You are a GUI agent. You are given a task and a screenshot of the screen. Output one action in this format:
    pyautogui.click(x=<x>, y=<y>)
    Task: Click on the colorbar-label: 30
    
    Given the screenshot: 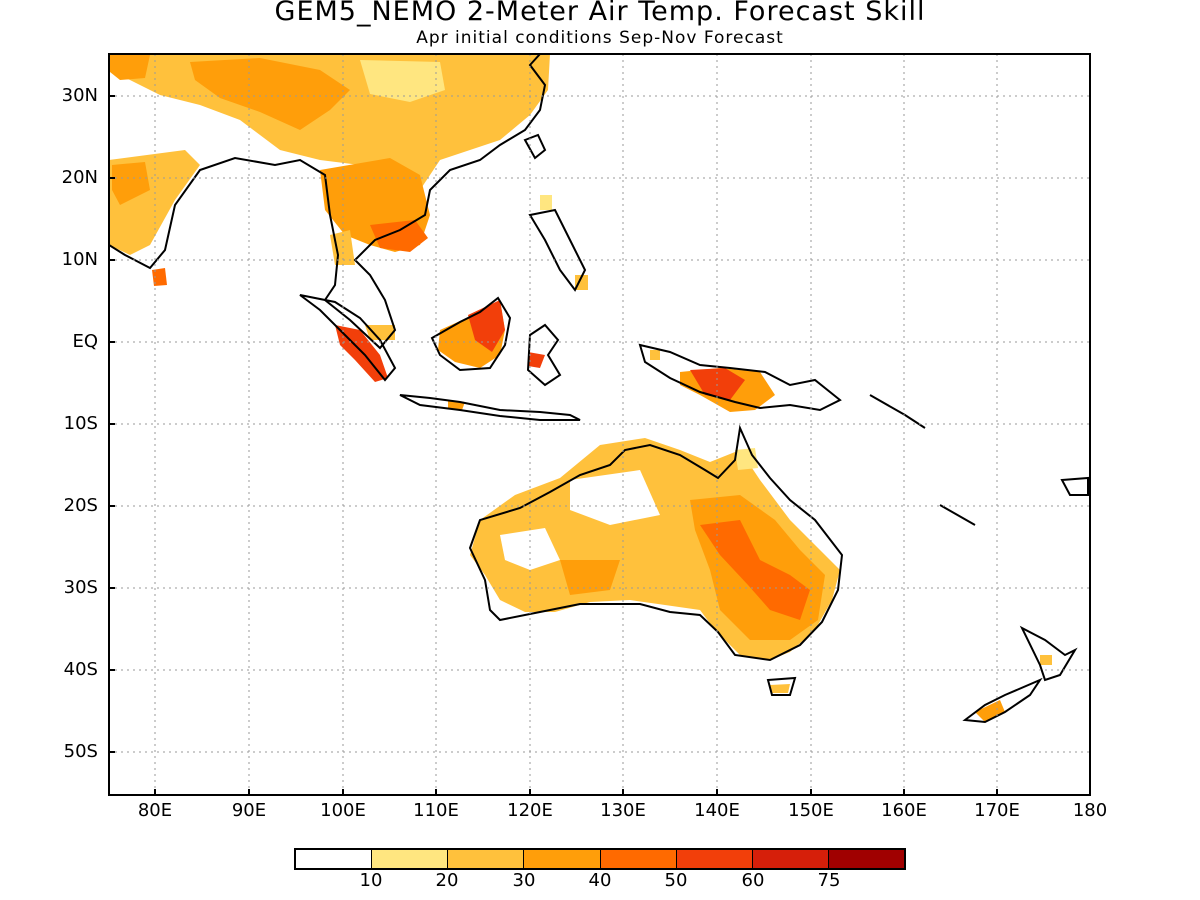 What is the action you would take?
    pyautogui.click(x=524, y=880)
    